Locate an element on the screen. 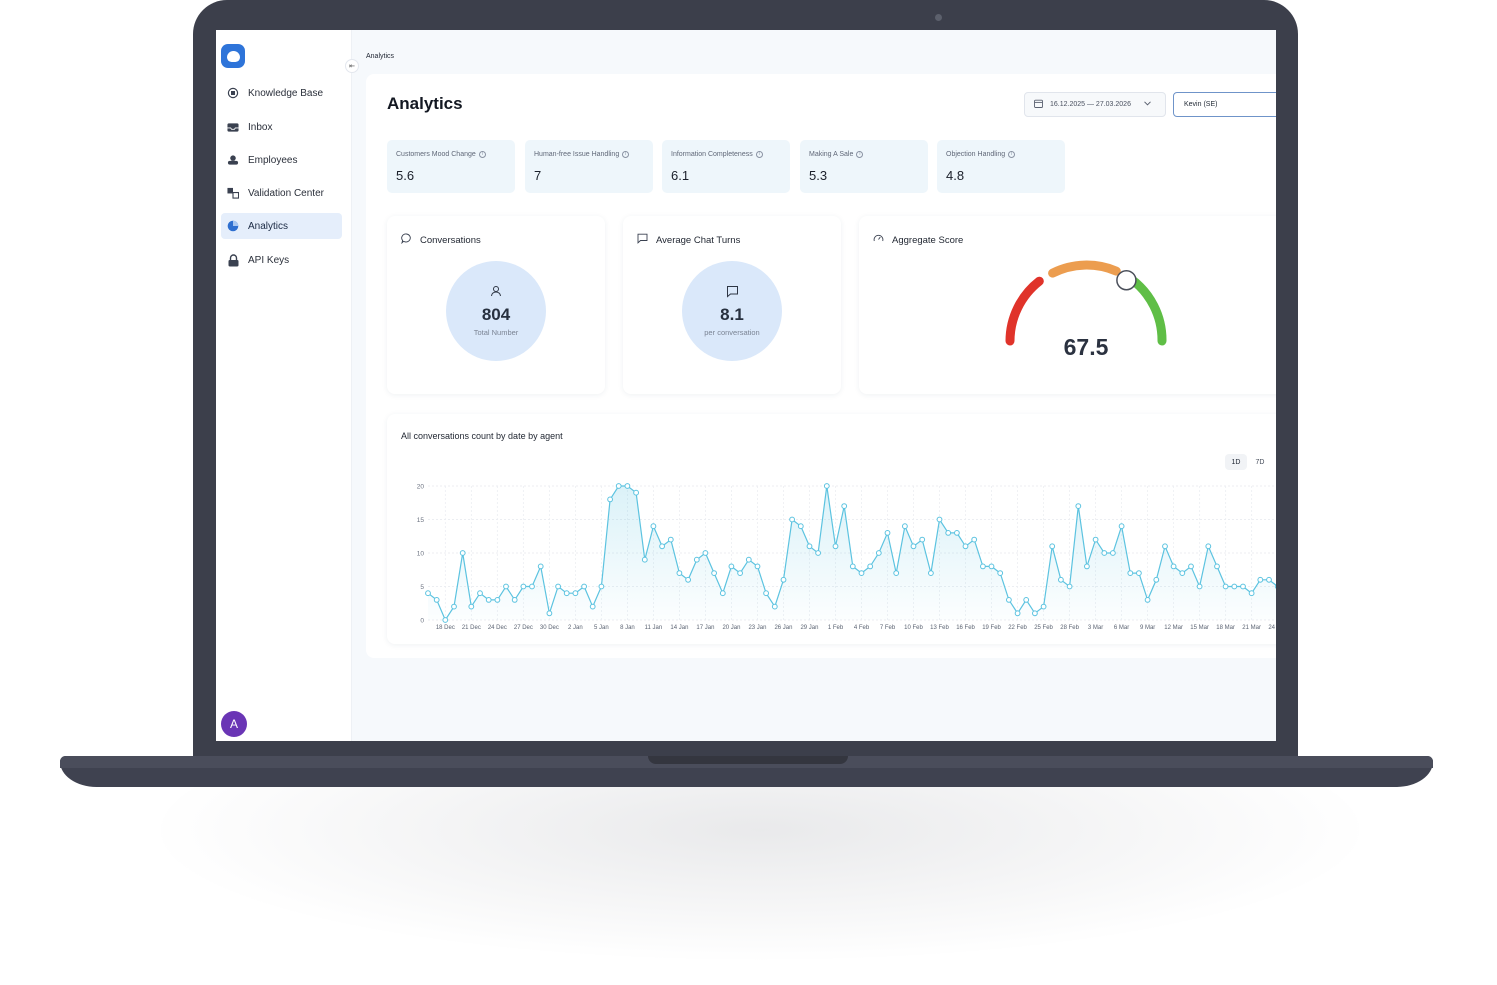 This screenshot has height=985, width=1497. app-logo is located at coordinates (233, 56).